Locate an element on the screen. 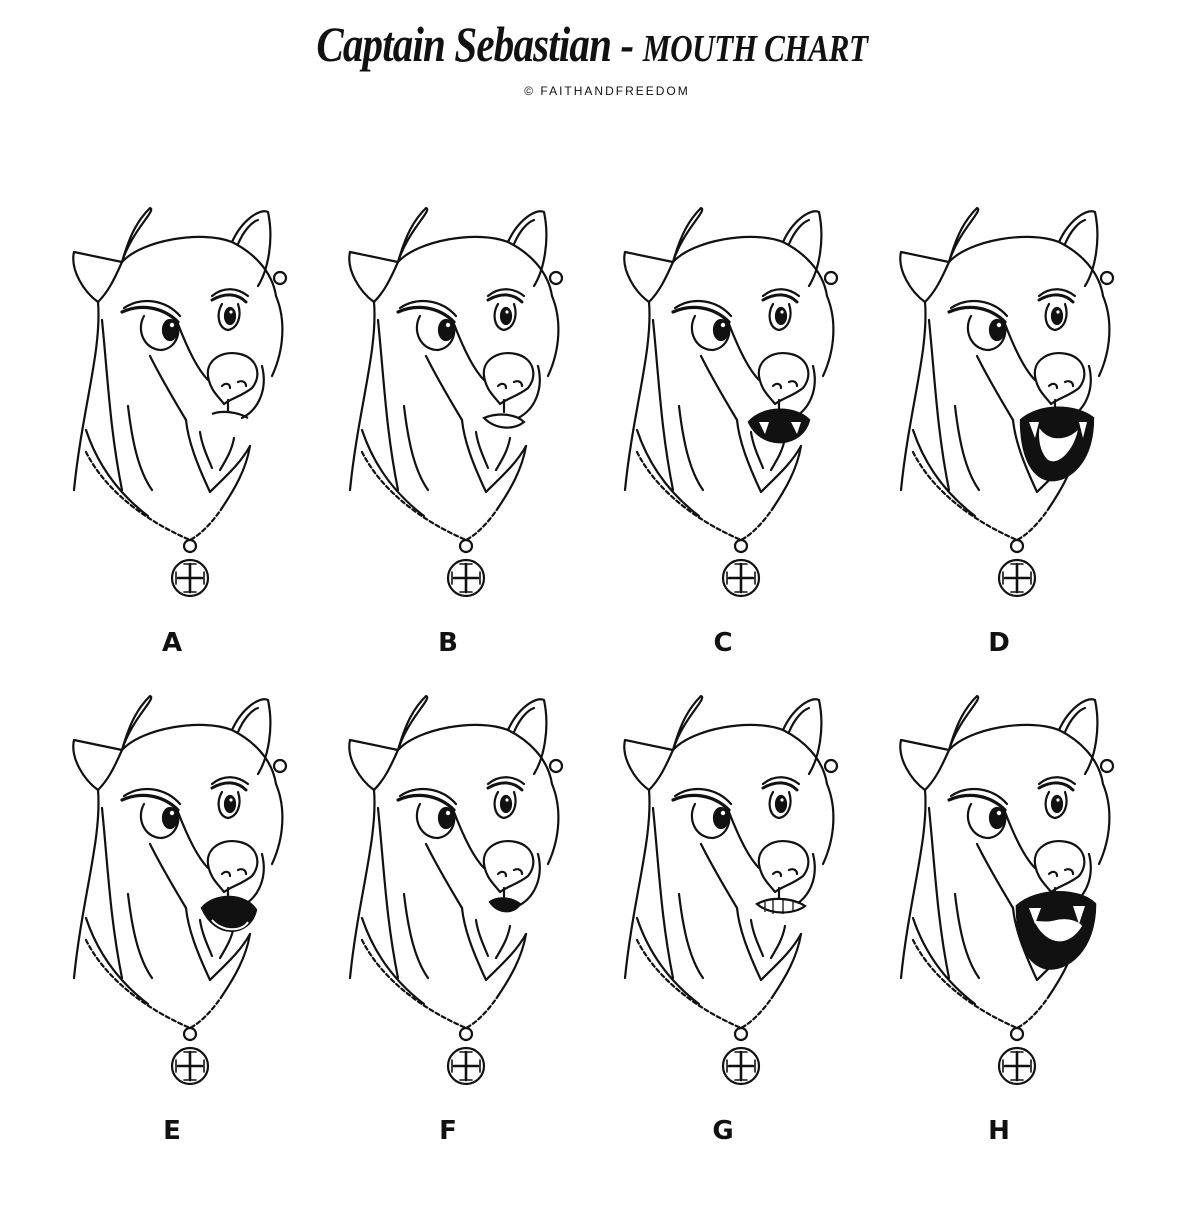 This screenshot has width=1184, height=1207. face-cell-e: E is located at coordinates (187, 923).